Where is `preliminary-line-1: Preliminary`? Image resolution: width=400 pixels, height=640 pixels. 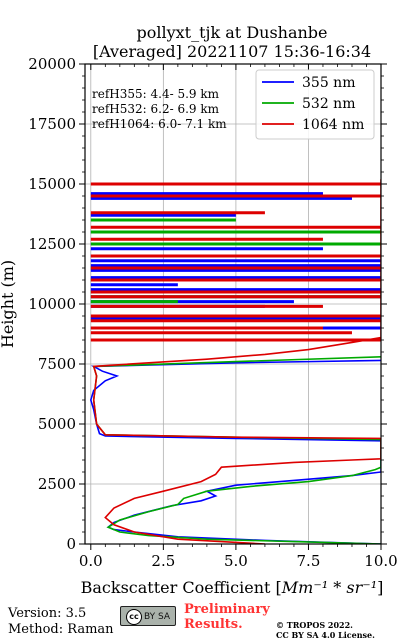
preliminary-line-1: Preliminary is located at coordinates (227, 609).